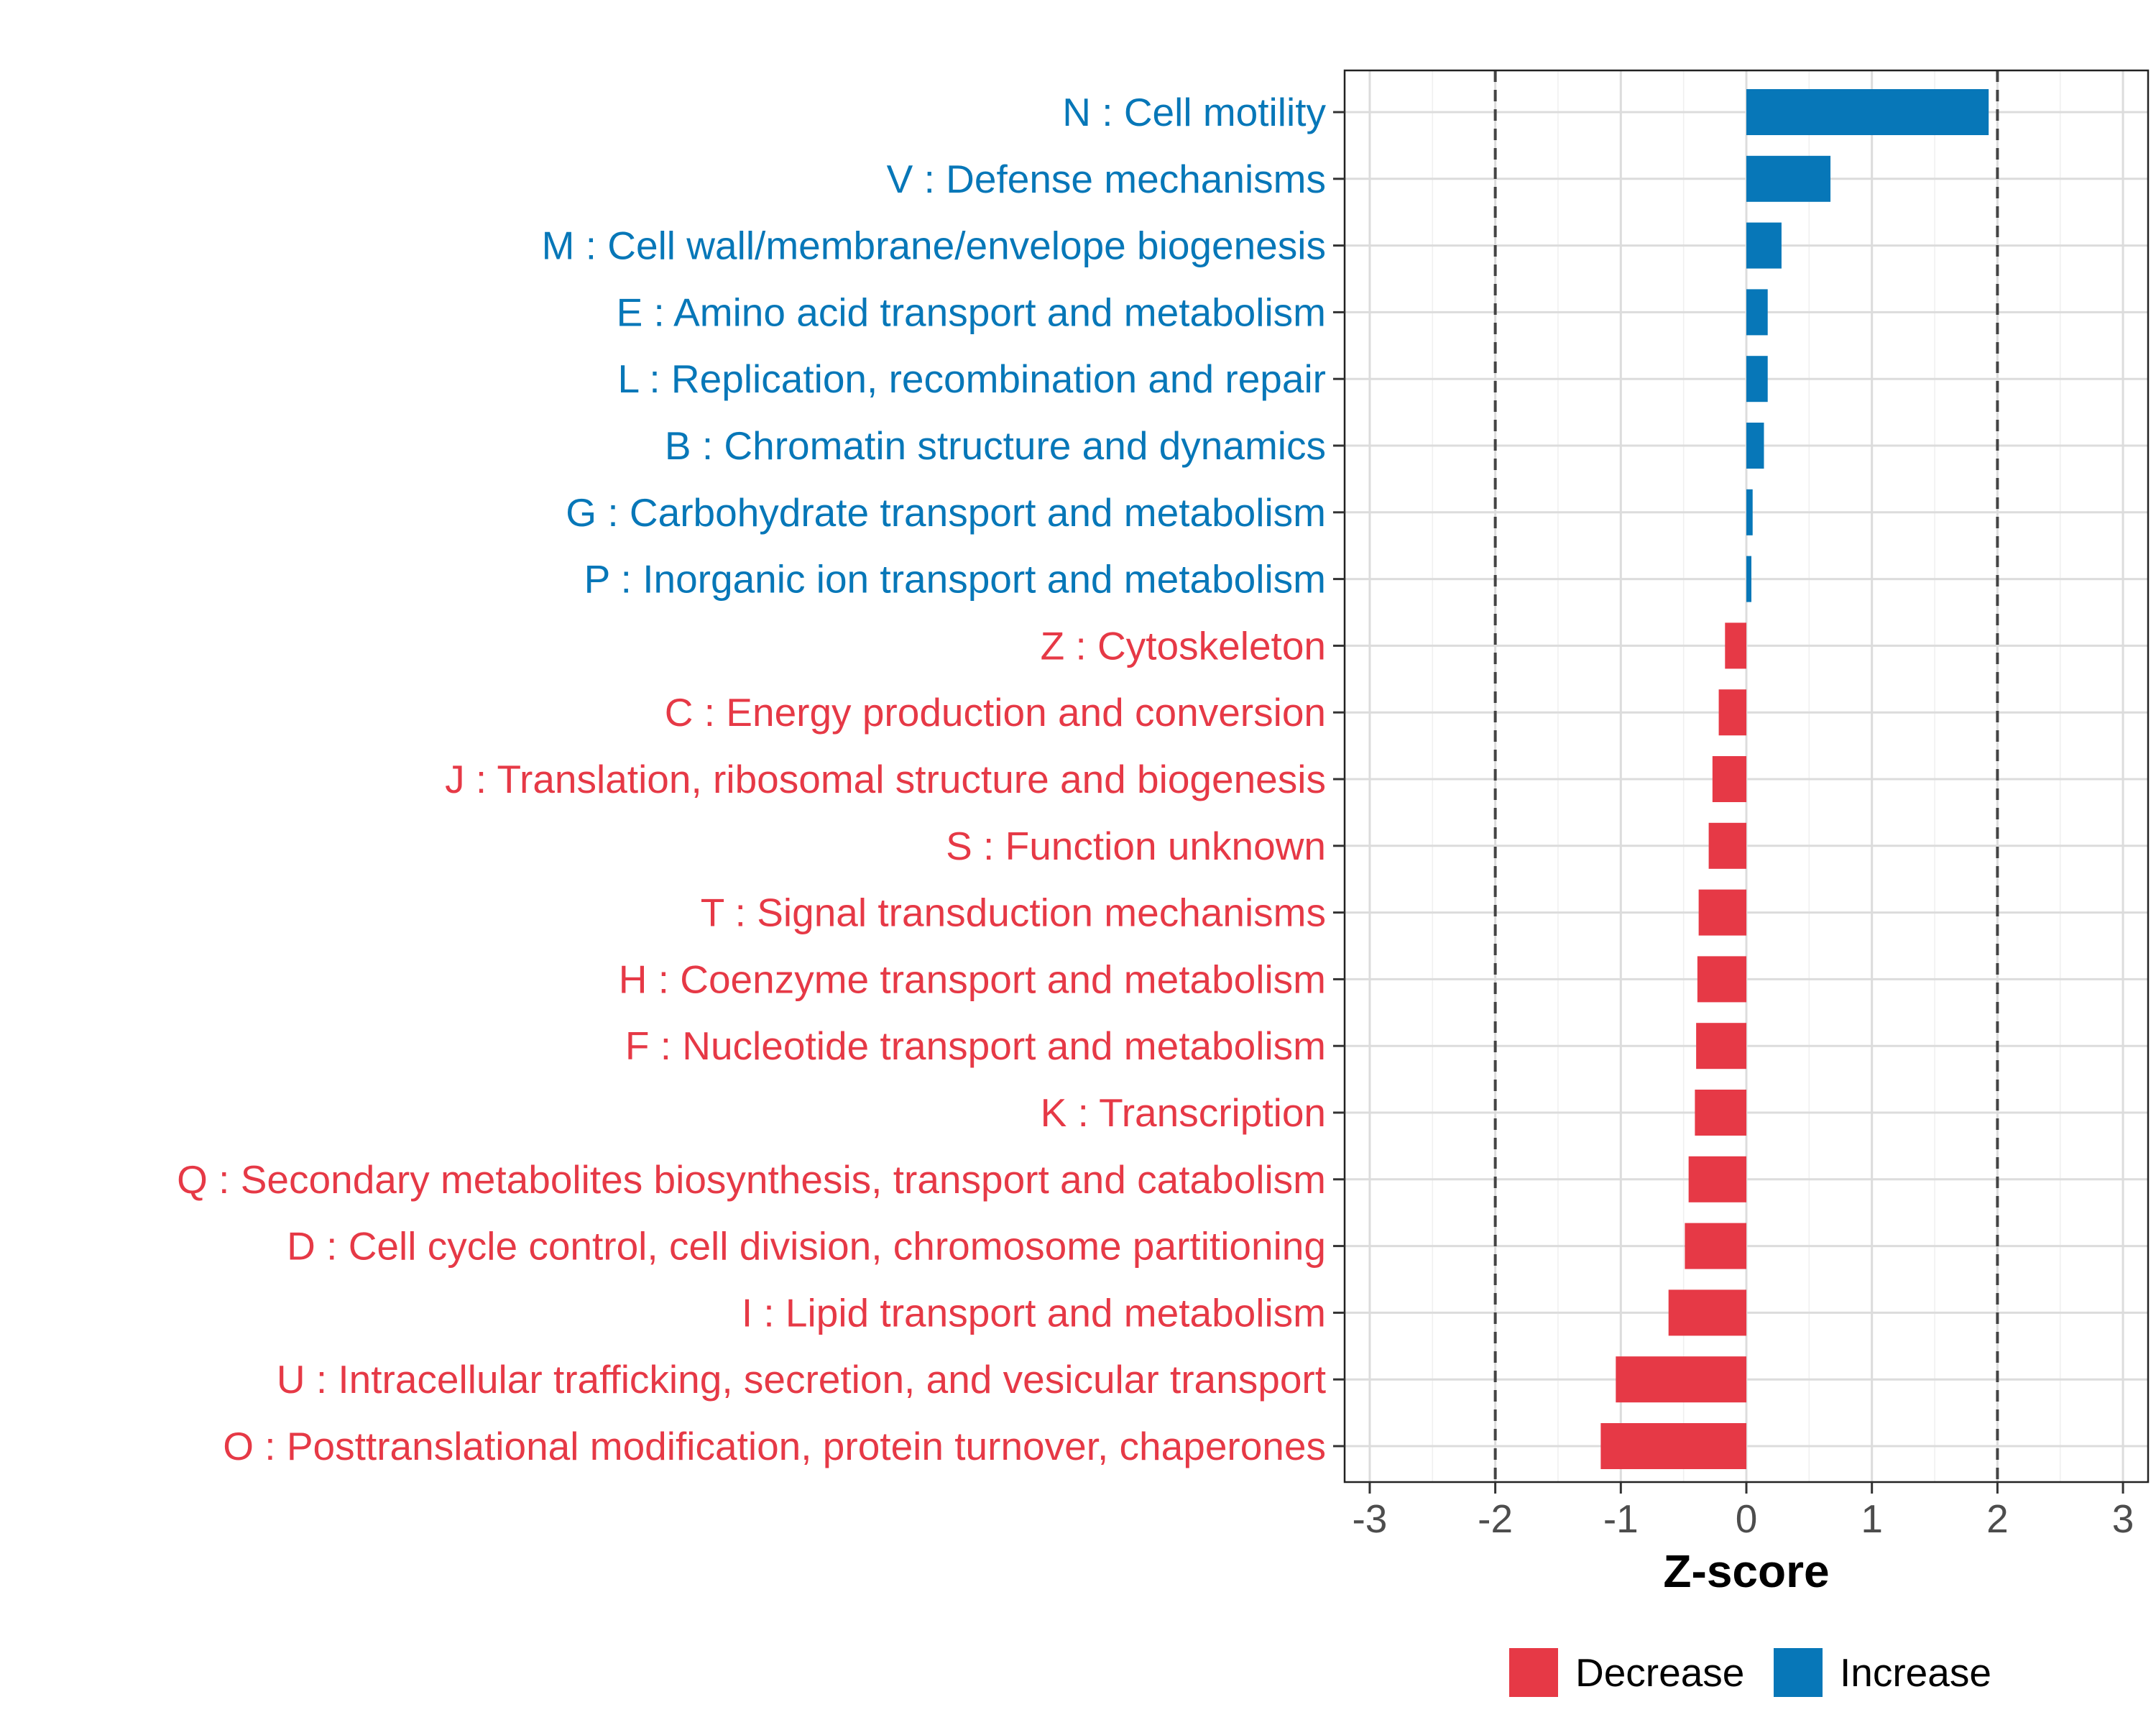 The width and height of the screenshot is (2156, 1725). I want to click on bars, so click(1794, 779).